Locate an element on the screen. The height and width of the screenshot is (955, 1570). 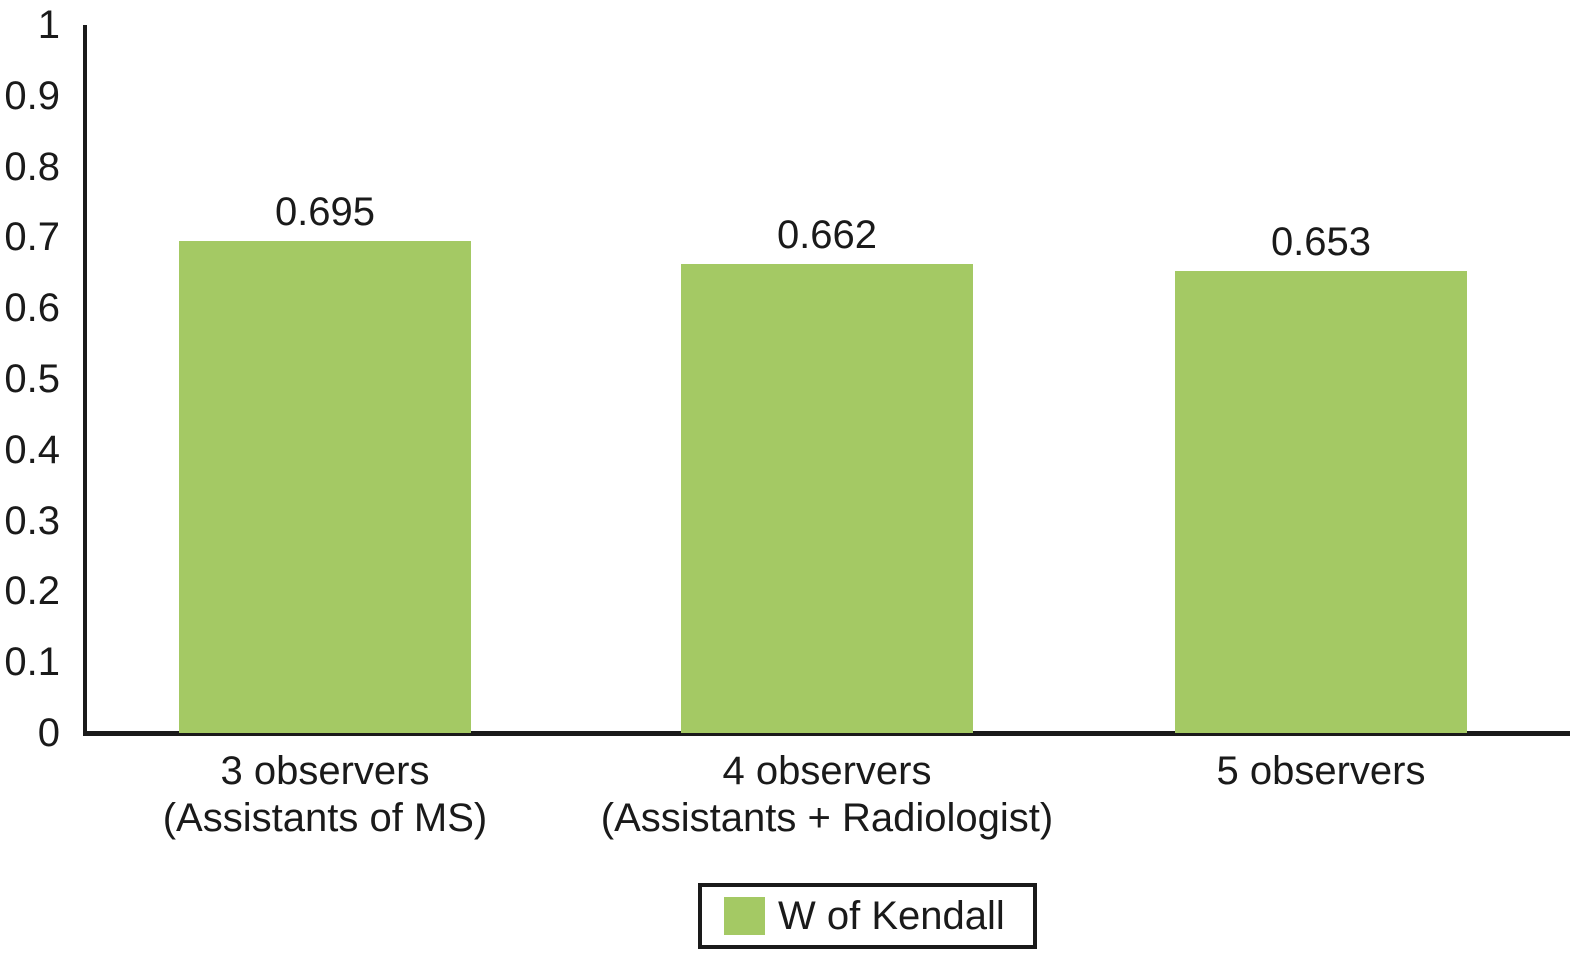
legend-swatch-icon is located at coordinates (744, 916).